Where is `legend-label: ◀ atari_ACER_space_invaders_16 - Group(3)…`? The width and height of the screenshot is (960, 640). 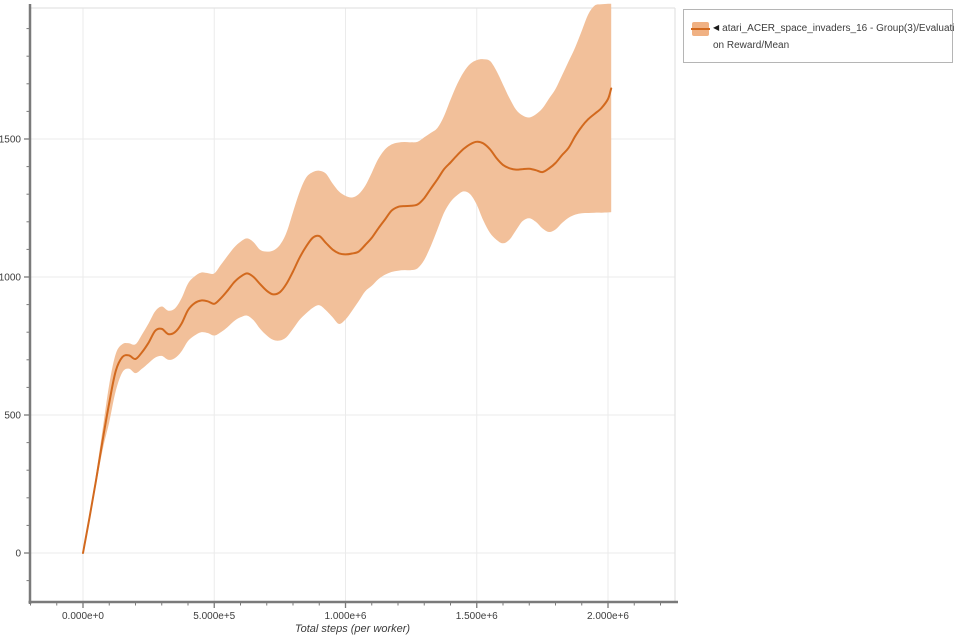
legend-label: ◀ atari_ACER_space_invaders_16 - Group(3)… is located at coordinates (834, 36).